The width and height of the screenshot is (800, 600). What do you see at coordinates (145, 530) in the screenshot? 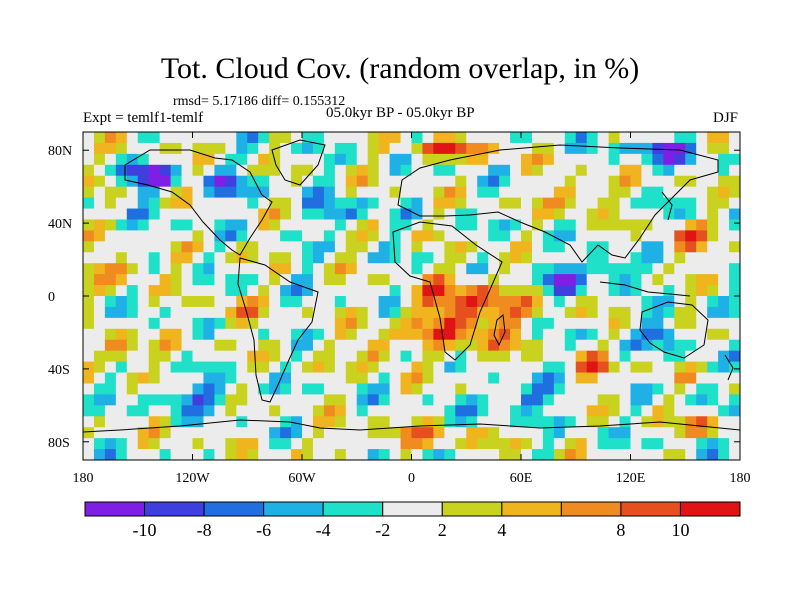
I see `colorbar-label: -10` at bounding box center [145, 530].